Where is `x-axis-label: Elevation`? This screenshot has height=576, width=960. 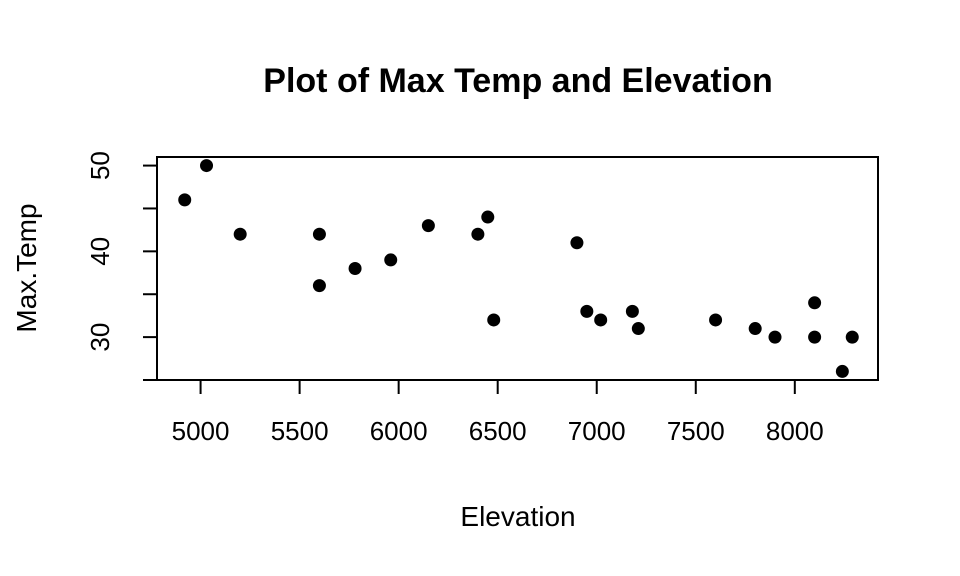
x-axis-label: Elevation is located at coordinates (517, 516).